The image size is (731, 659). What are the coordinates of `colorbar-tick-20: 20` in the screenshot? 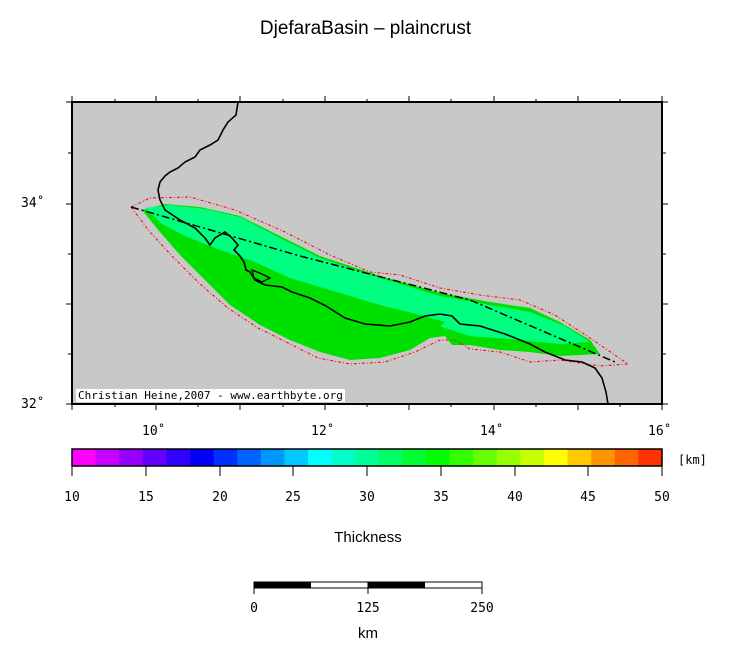 It's located at (220, 497).